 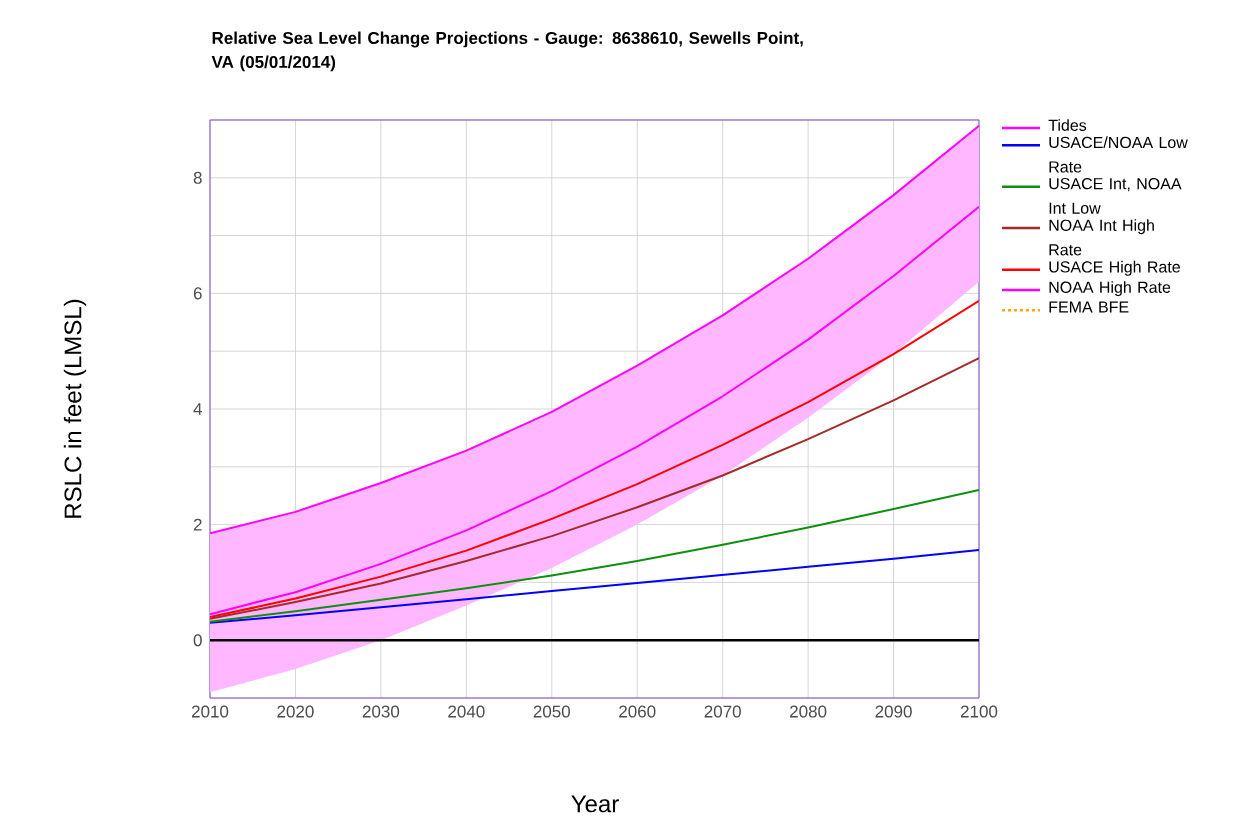 I want to click on y-axis-title: RSLC in feet (LMSL), so click(x=75, y=408).